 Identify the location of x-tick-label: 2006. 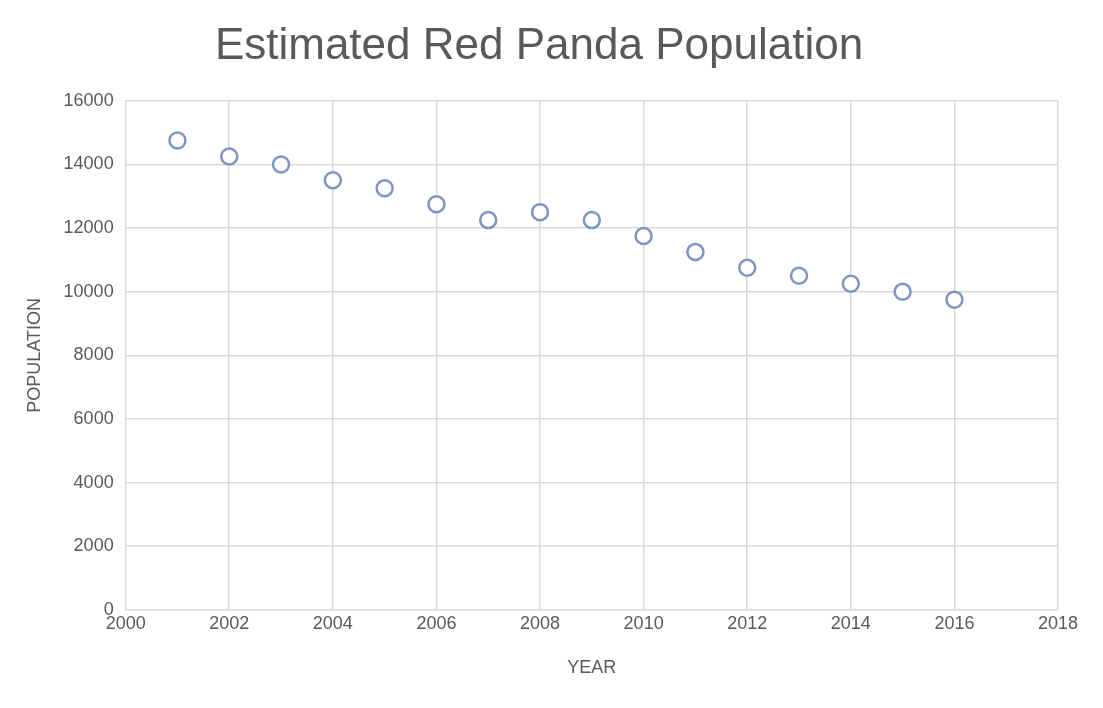
(436, 622).